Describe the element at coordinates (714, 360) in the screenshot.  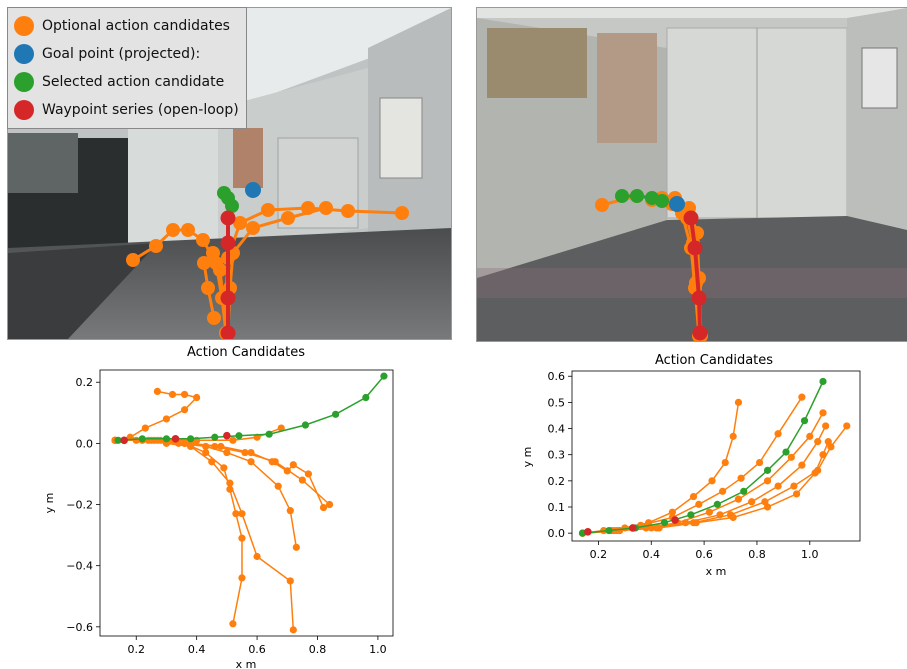
I see `chart-title: Action Candidates` at that location.